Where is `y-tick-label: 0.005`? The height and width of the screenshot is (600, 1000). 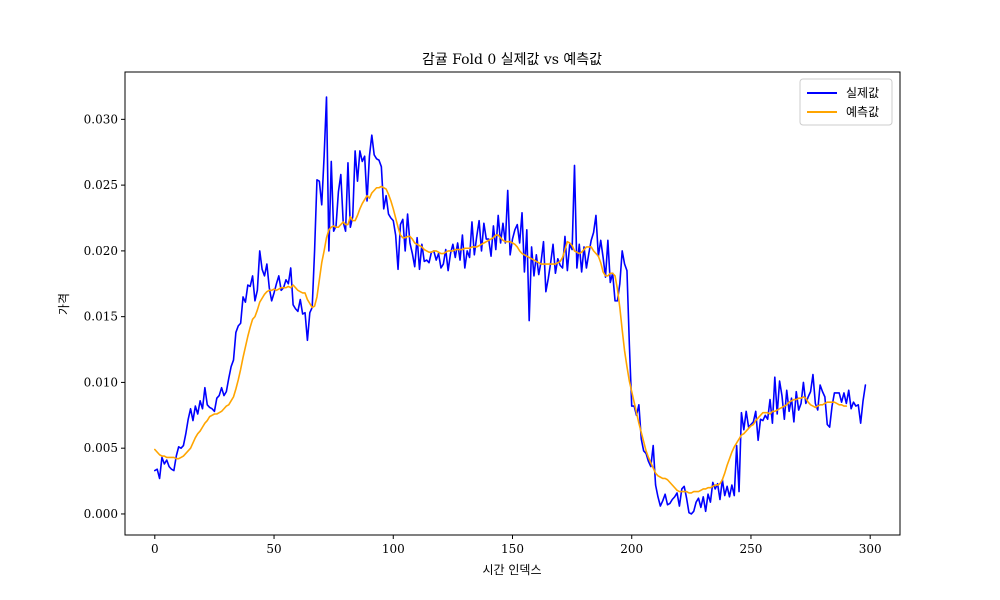
y-tick-label: 0.005 is located at coordinates (101, 448).